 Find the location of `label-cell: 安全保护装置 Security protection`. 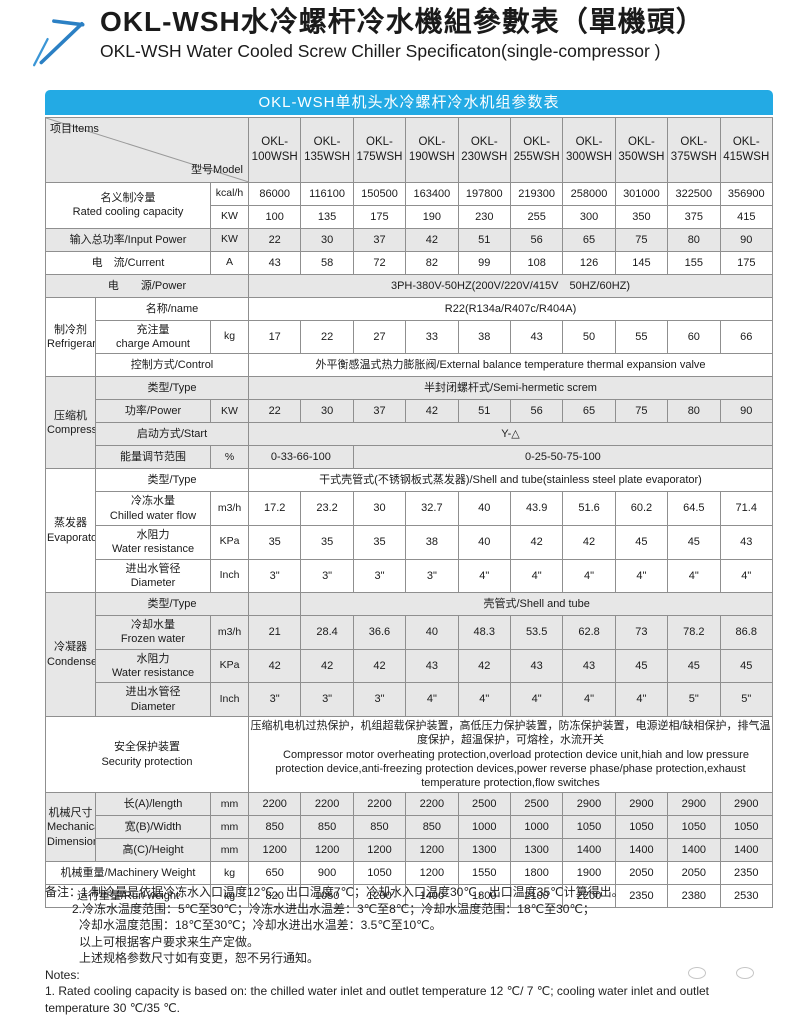

label-cell: 安全保护装置 Security protection is located at coordinates (147, 754).